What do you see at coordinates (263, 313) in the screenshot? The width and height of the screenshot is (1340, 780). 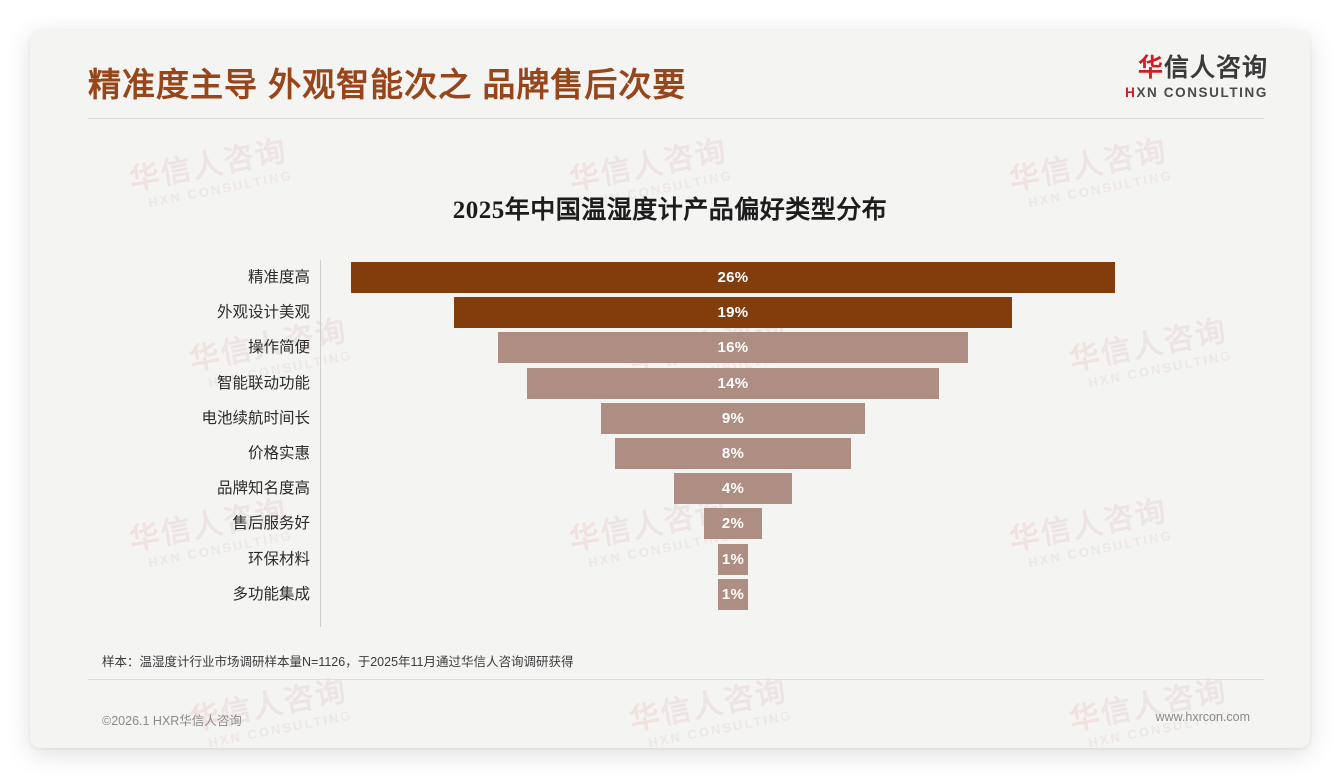 I see `category-label: 外观设计美观` at bounding box center [263, 313].